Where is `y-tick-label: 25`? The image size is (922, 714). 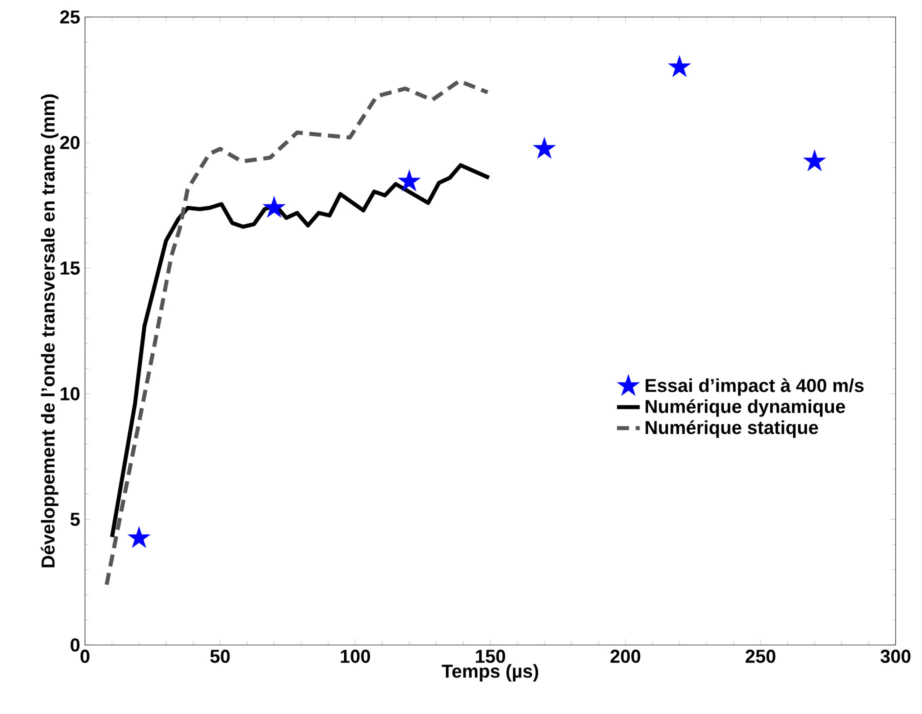
y-tick-label: 25 is located at coordinates (70, 17).